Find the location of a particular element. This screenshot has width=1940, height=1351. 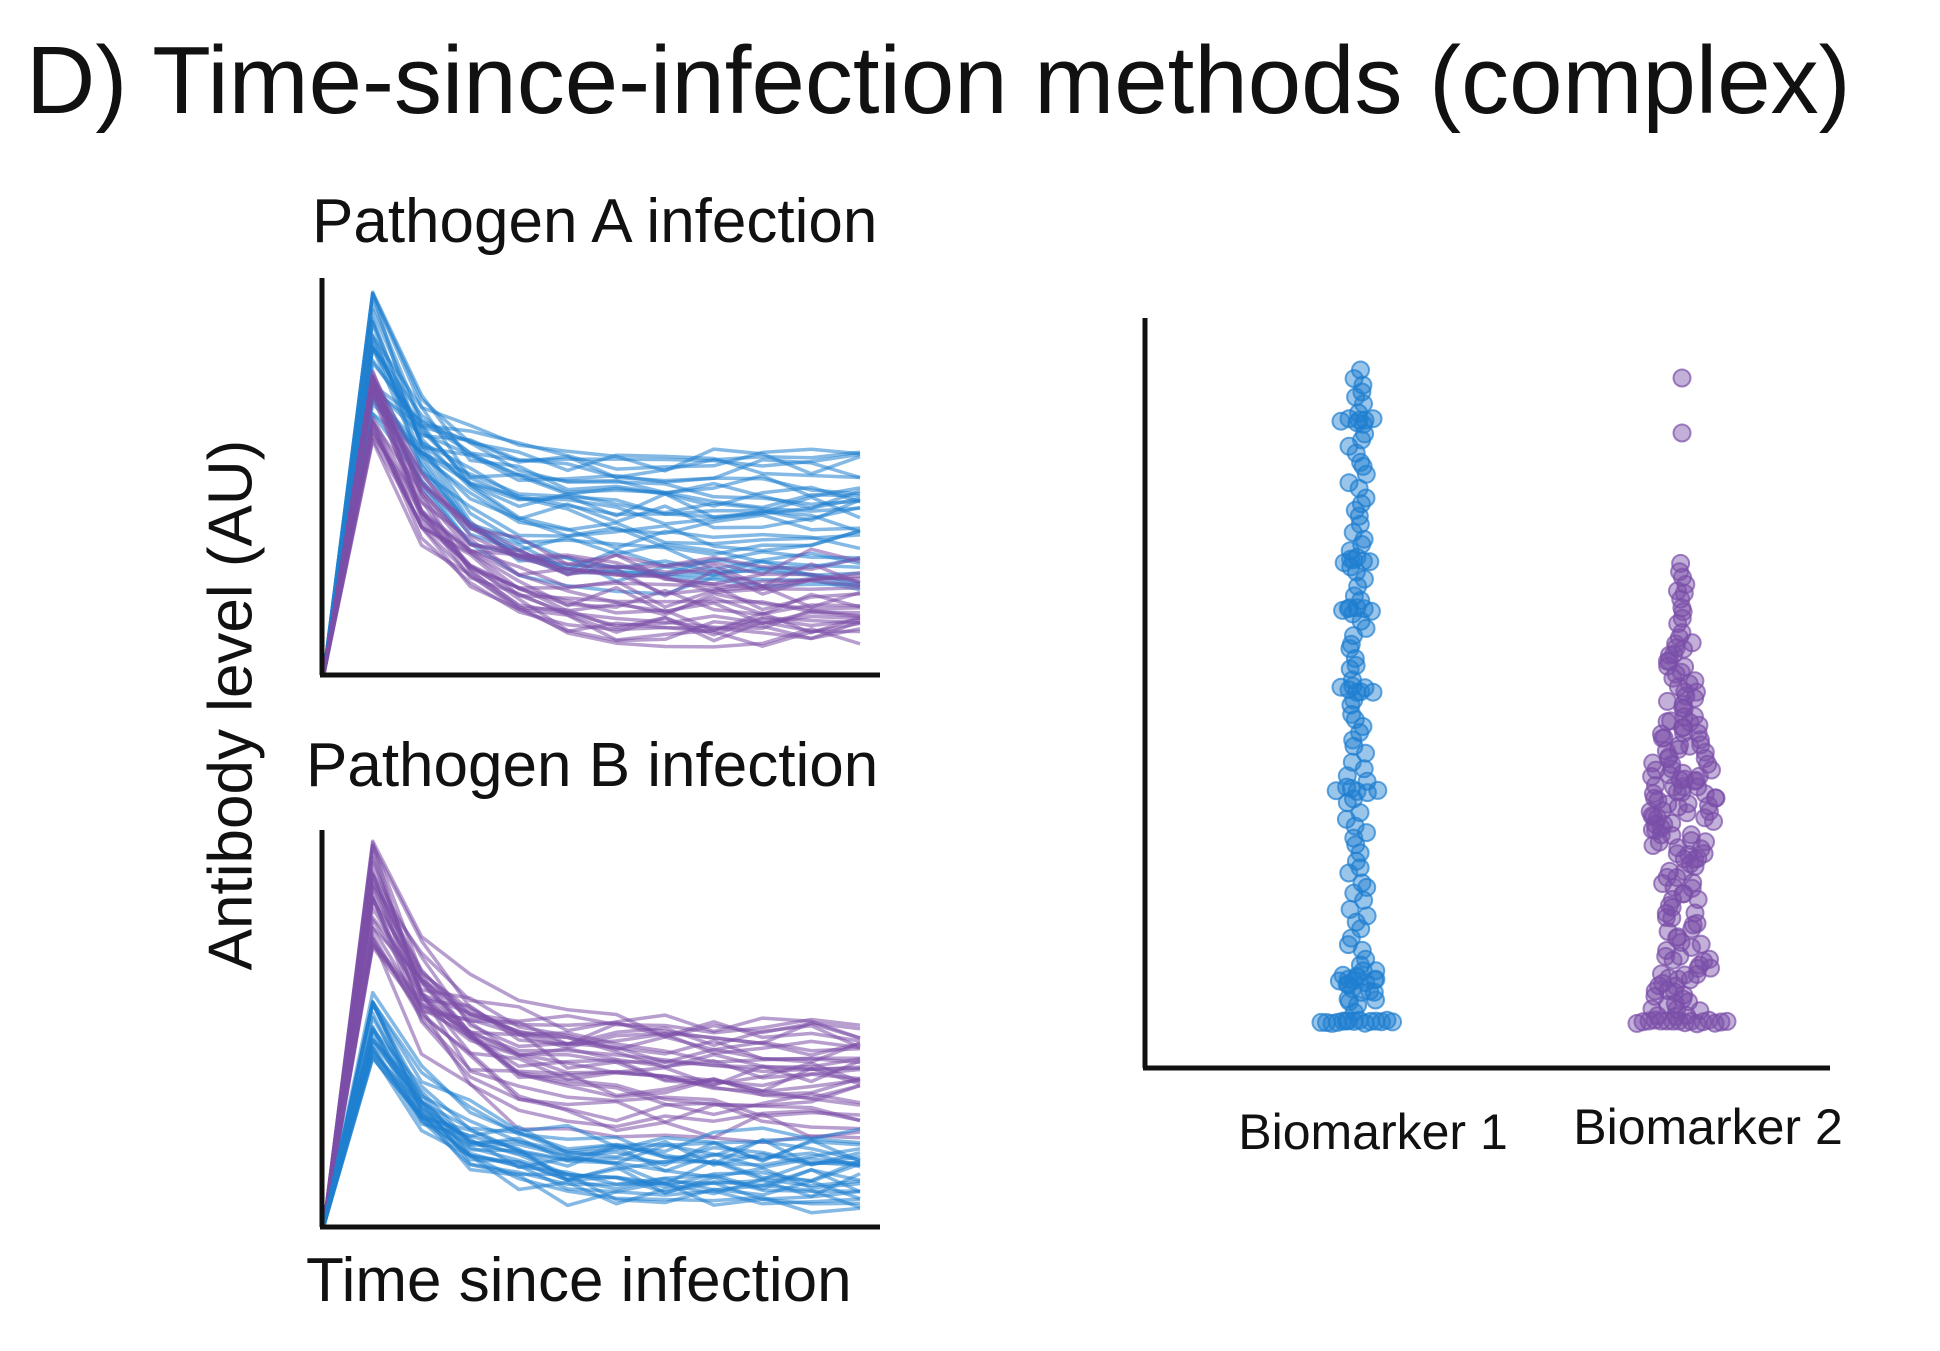

pathogen-b-line-chart is located at coordinates (591, 1032).